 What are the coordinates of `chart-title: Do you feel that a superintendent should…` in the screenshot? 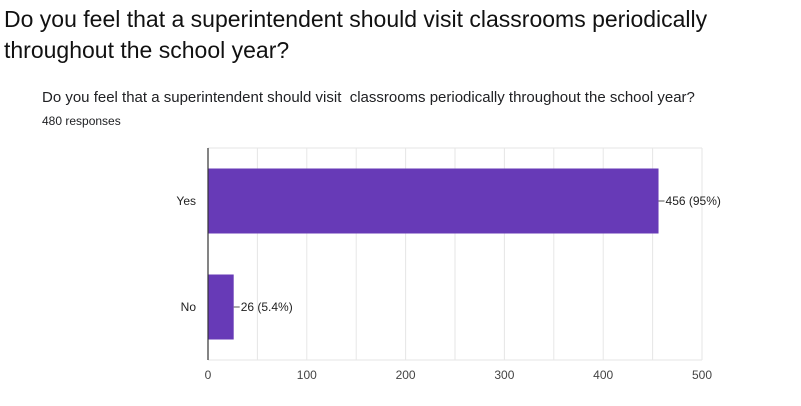 It's located at (368, 97).